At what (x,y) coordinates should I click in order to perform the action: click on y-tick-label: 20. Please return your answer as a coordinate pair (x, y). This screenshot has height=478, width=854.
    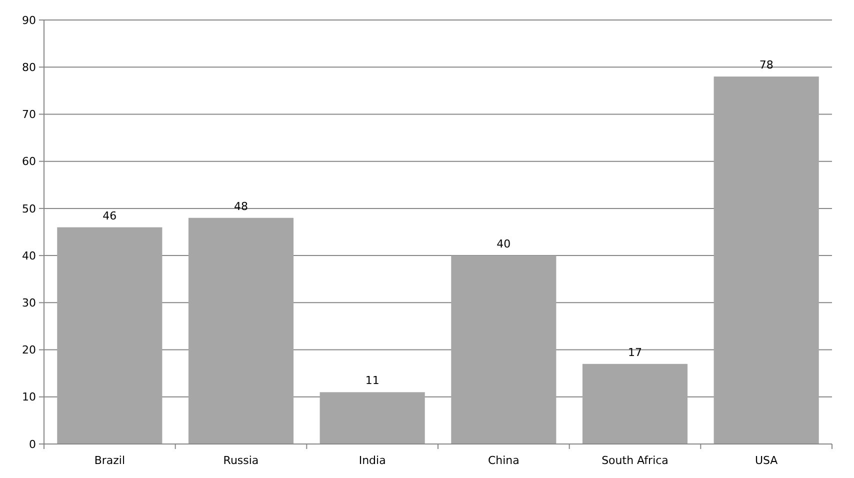
    Looking at the image, I should click on (29, 350).